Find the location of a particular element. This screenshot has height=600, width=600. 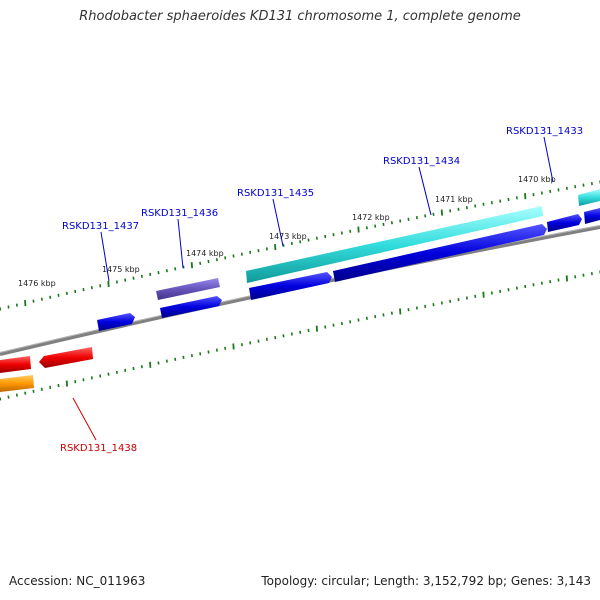

gene-label-rskd131-1436: RSKD131_1436 is located at coordinates (179, 213).